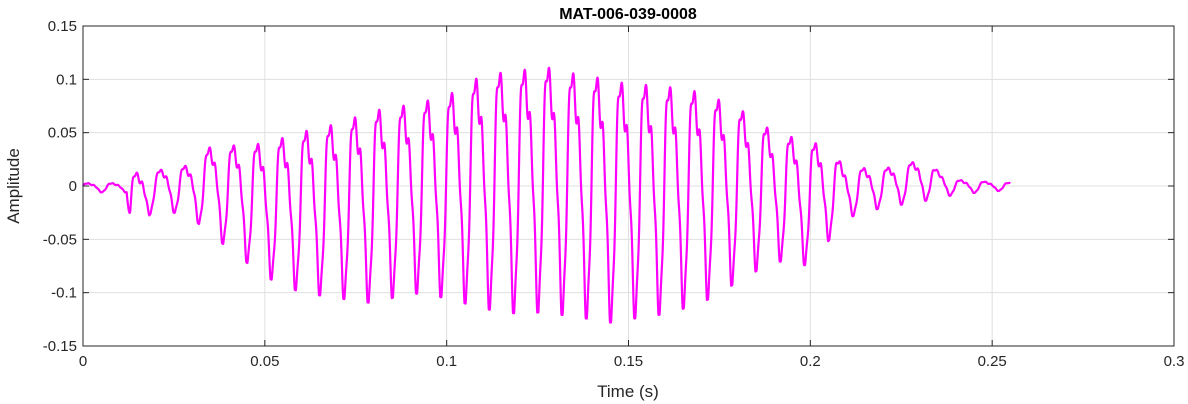 Image resolution: width=1188 pixels, height=404 pixels. What do you see at coordinates (264, 361) in the screenshot?
I see `x-tick-label: 0.05` at bounding box center [264, 361].